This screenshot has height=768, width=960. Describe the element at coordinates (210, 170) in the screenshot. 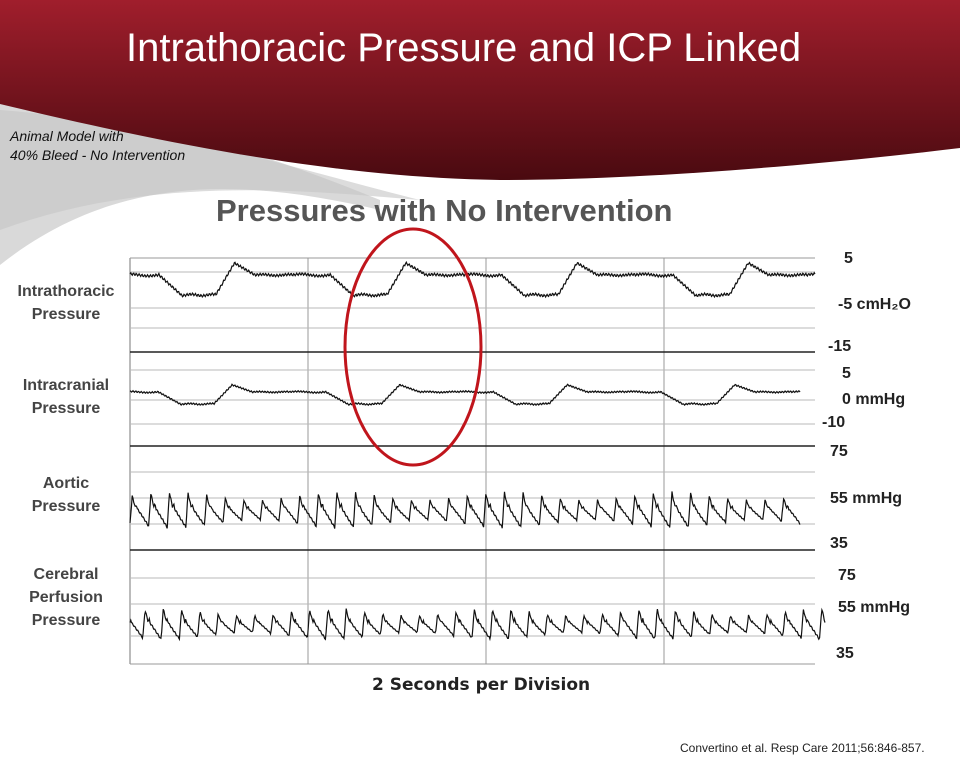

I see `grey-swoosh-light` at that location.